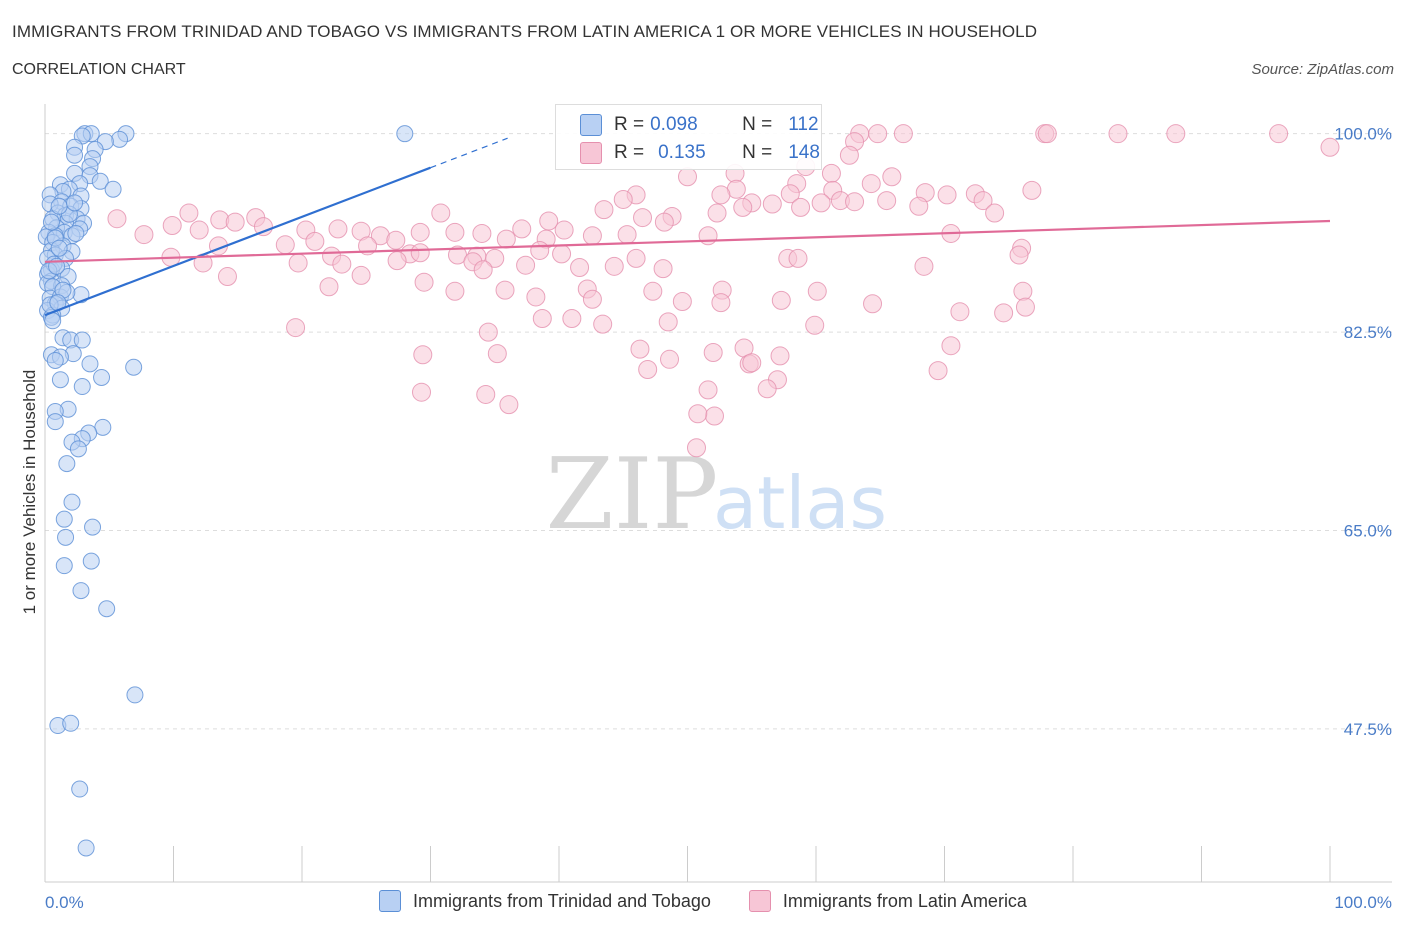  What do you see at coordinates (759, 901) in the screenshot?
I see `legend-swatch-pink` at bounding box center [759, 901].